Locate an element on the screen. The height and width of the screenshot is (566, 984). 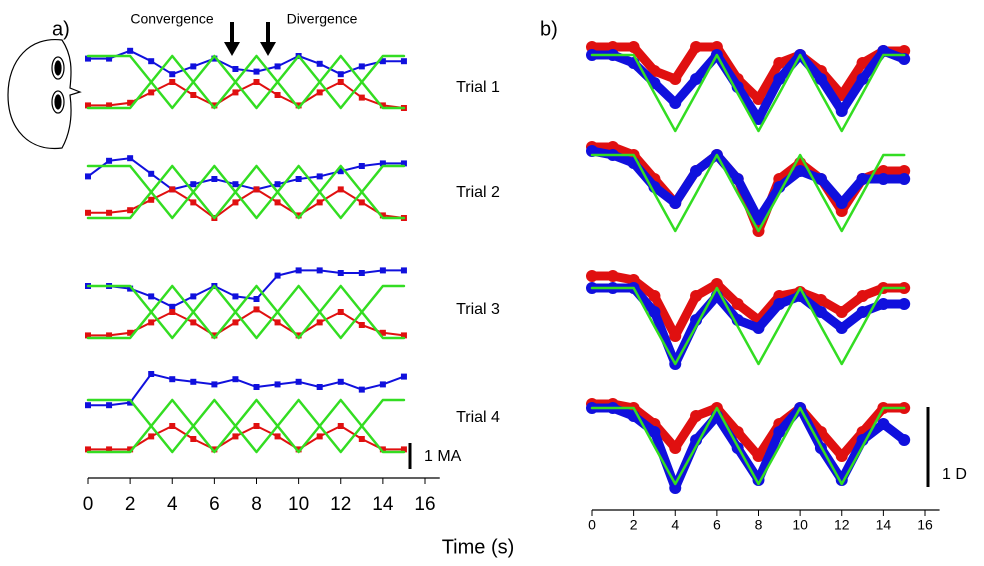
x-tick-label: 2 is located at coordinates (130, 504).